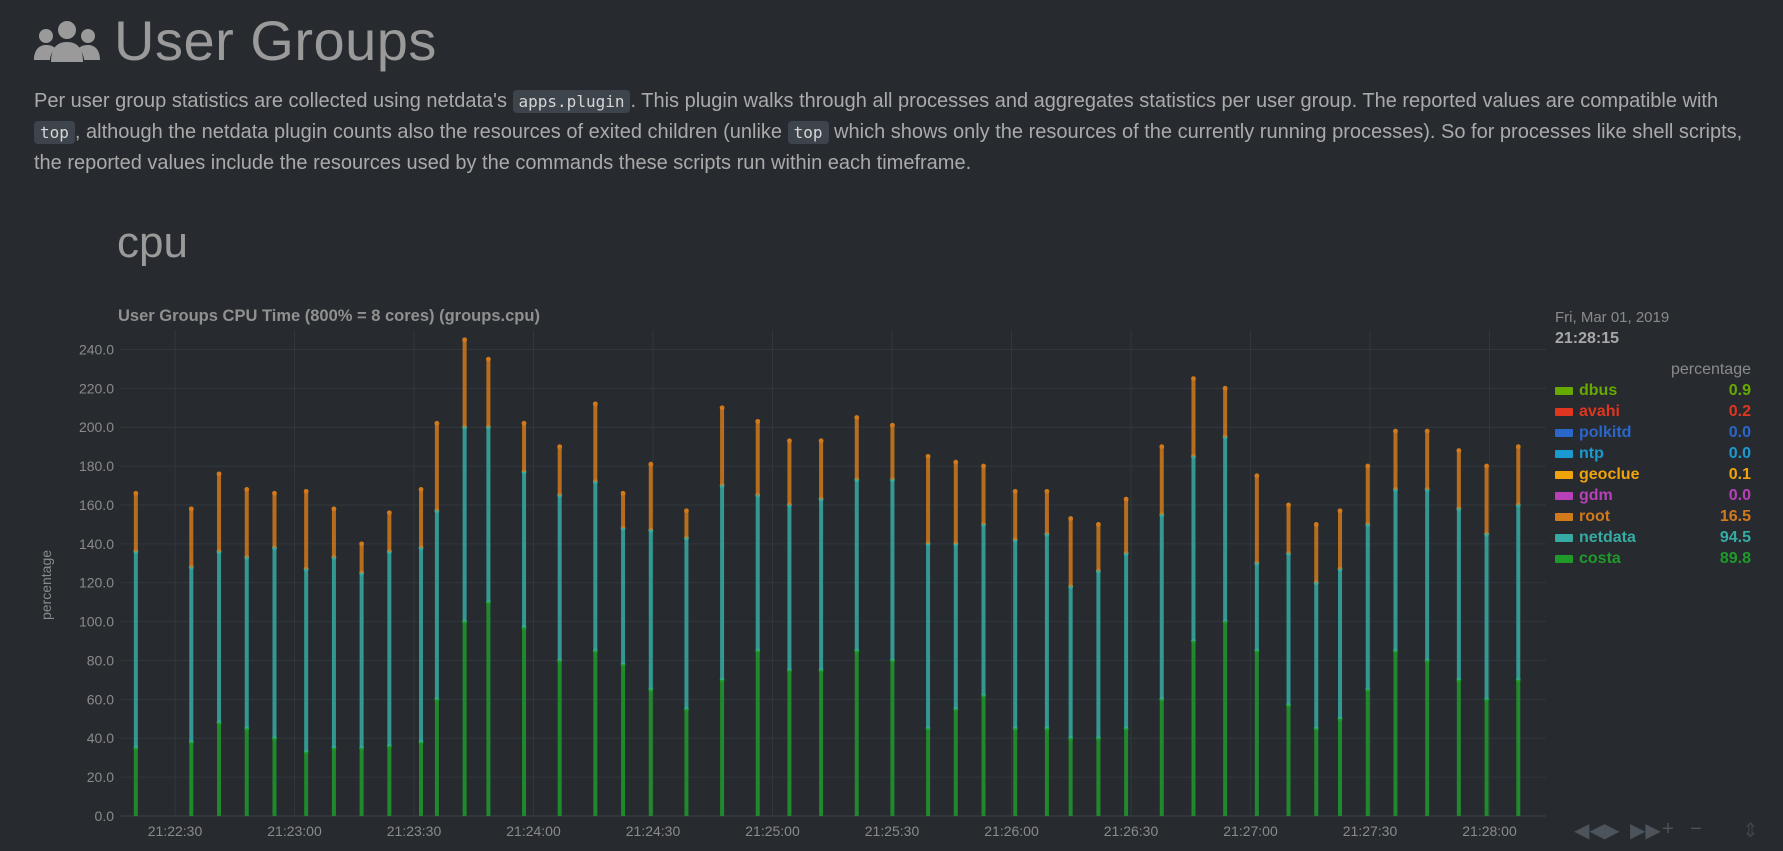  I want to click on legend-item-netdata: netdata 94.5, so click(1653, 537).